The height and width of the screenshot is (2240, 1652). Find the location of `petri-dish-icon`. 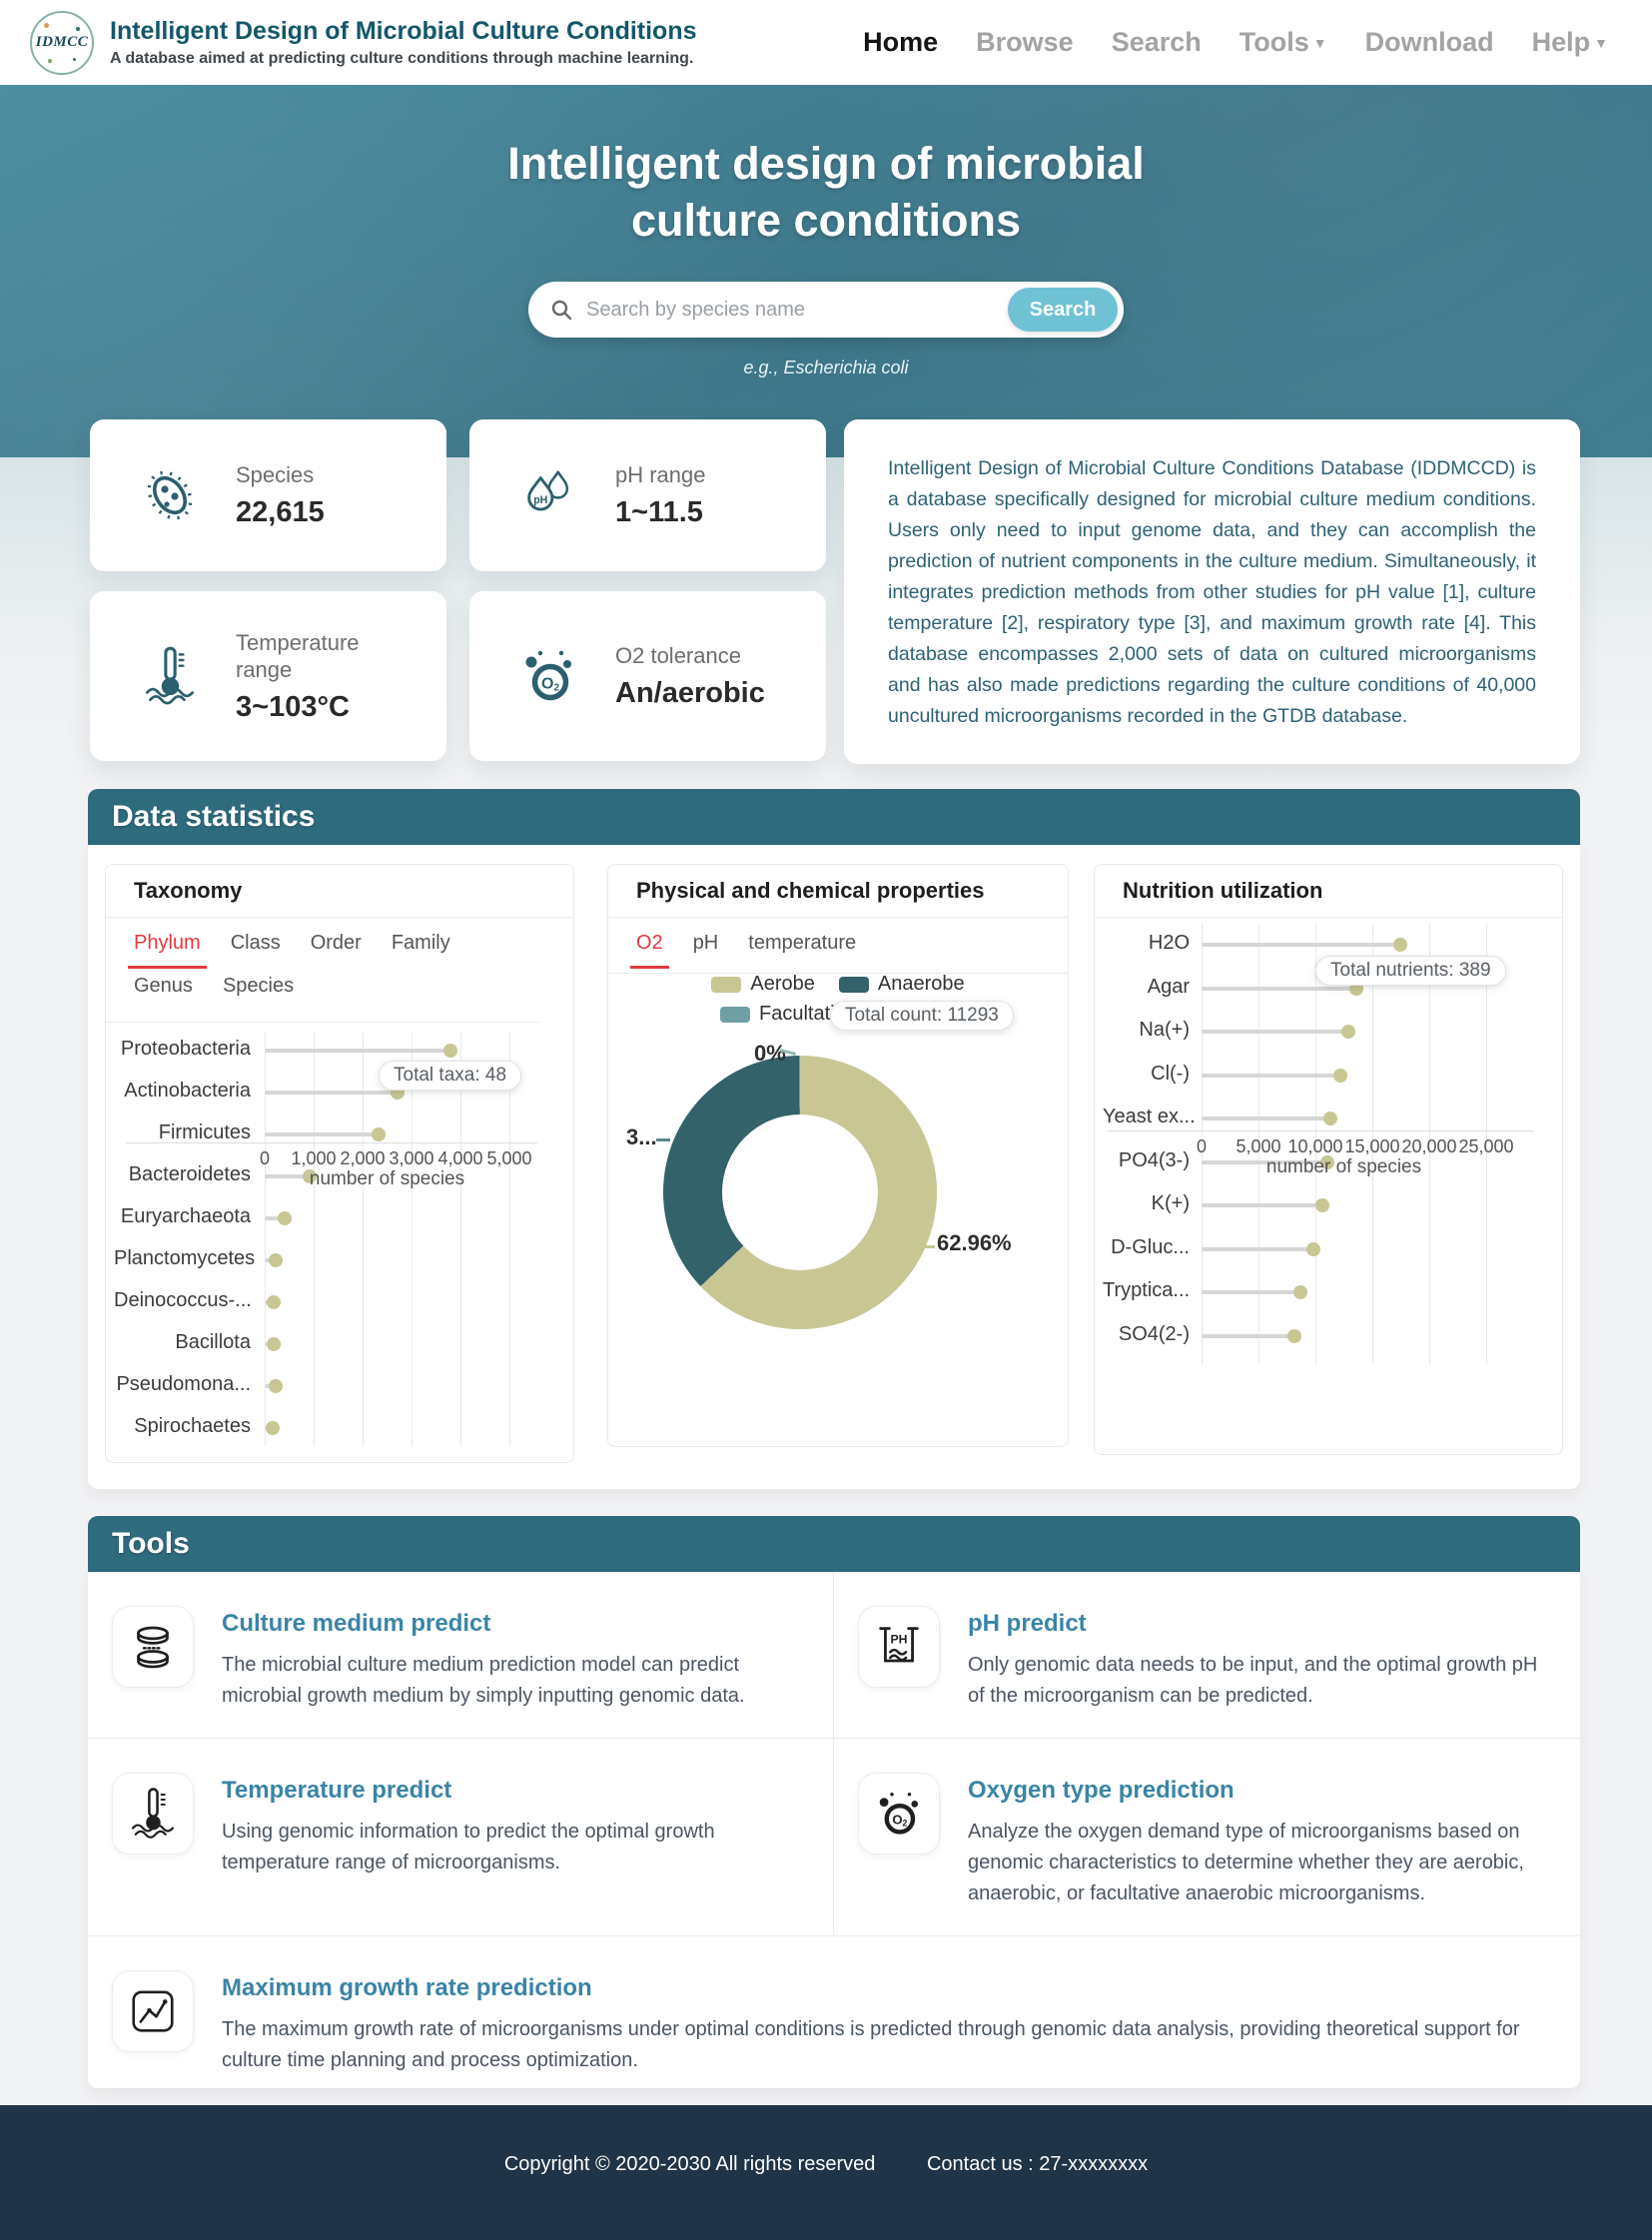

petri-dish-icon is located at coordinates (153, 1647).